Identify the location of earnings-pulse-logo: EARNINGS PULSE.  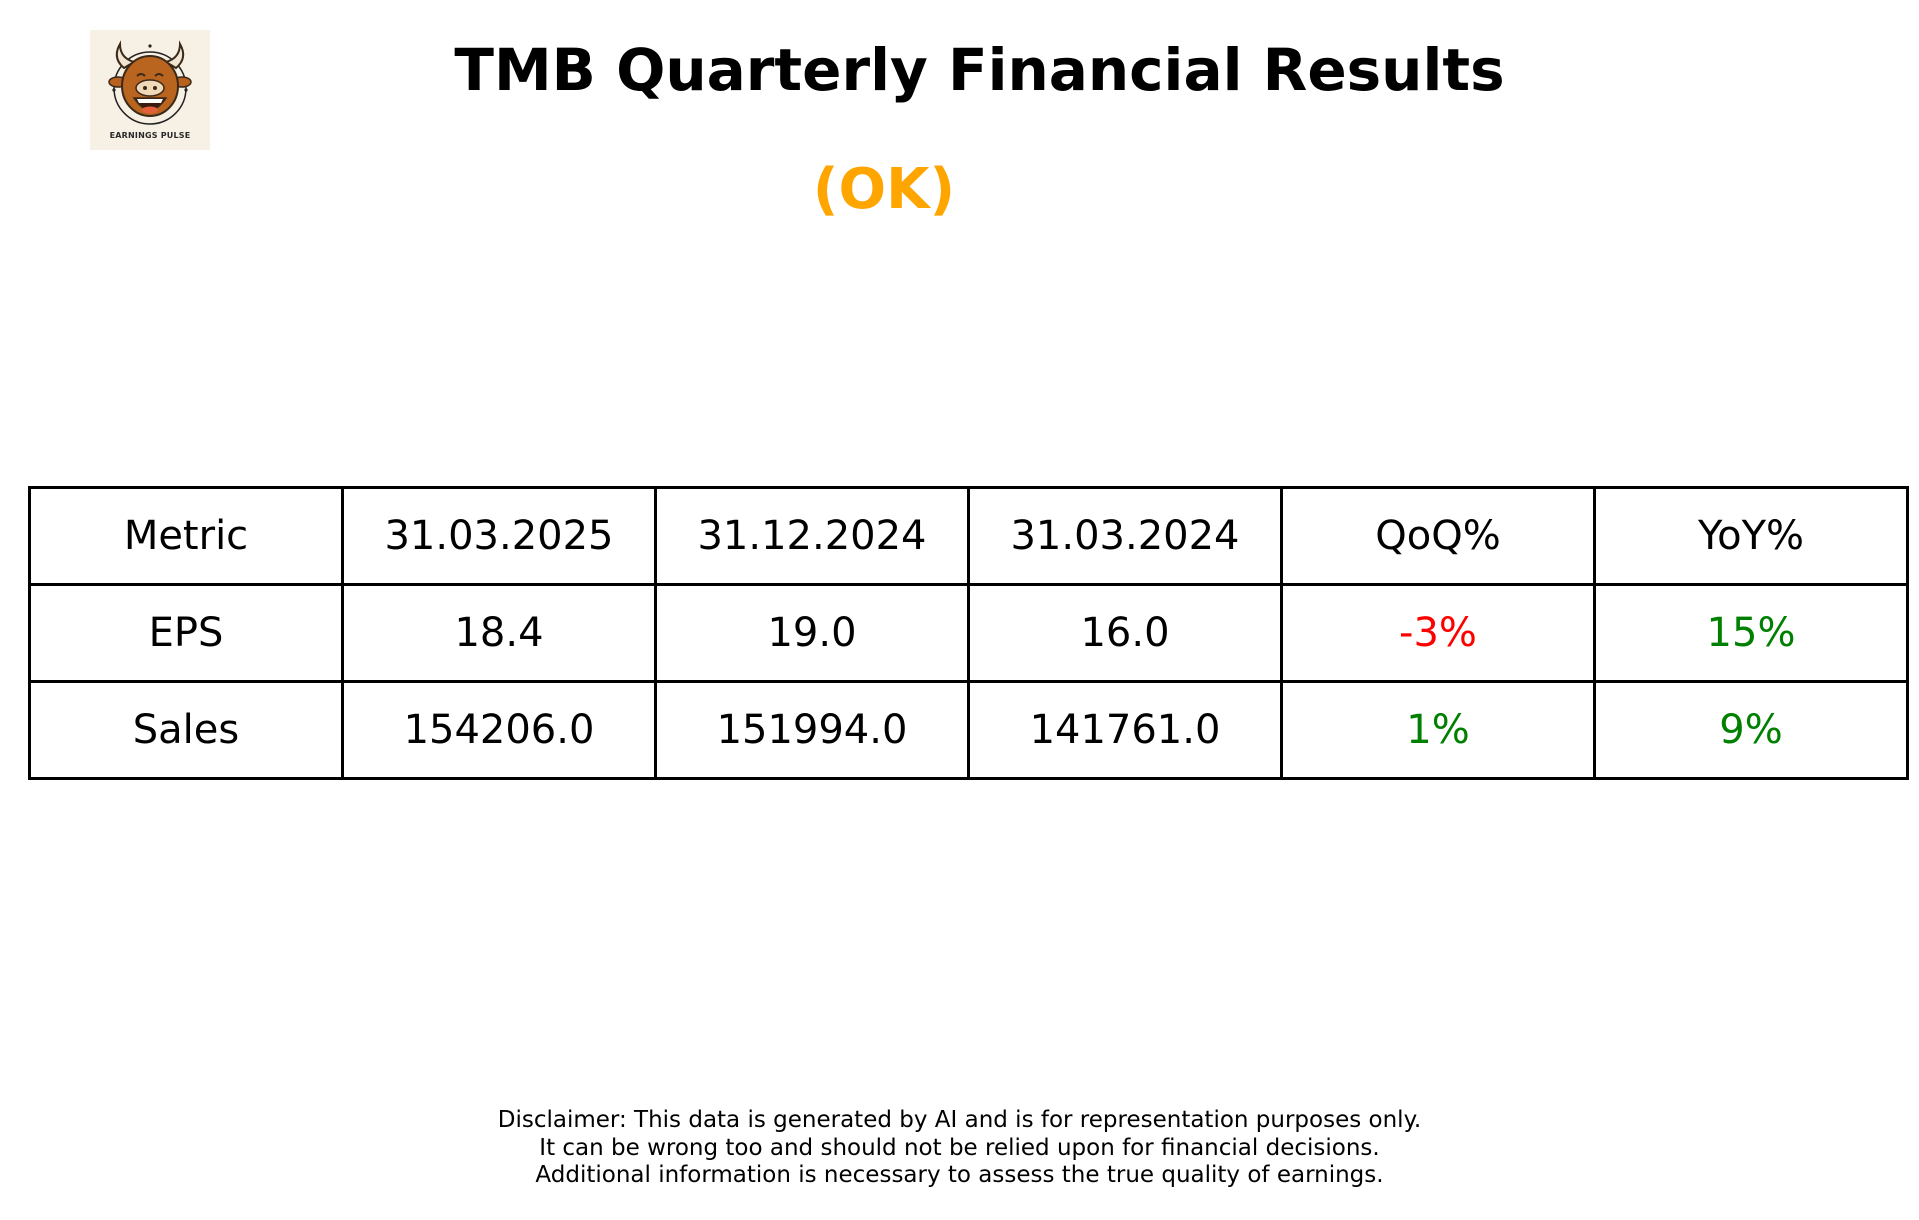
(150, 90).